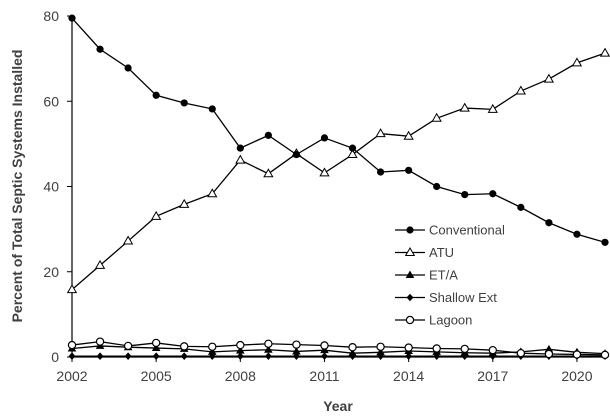  I want to click on legend-item-et-a: ET/A, so click(426, 275).